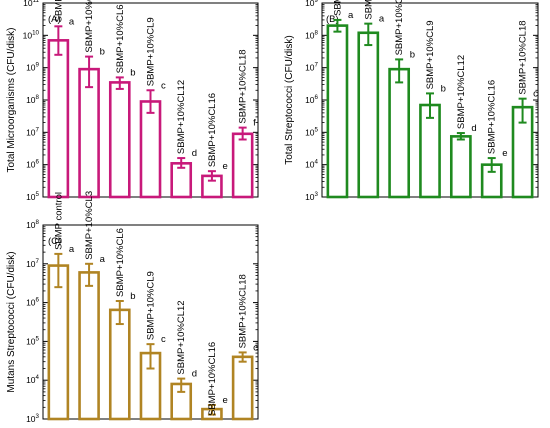  Describe the element at coordinates (289, 99) in the screenshot. I see `y-axis-title: Total Streptococci (CFU/disk)` at that location.